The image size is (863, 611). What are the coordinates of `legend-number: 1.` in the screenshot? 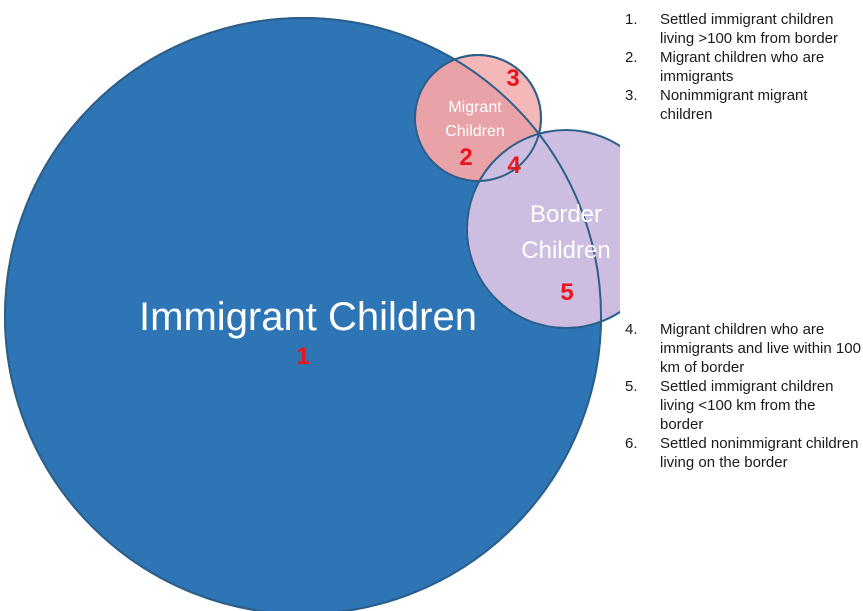 It's located at (631, 19).